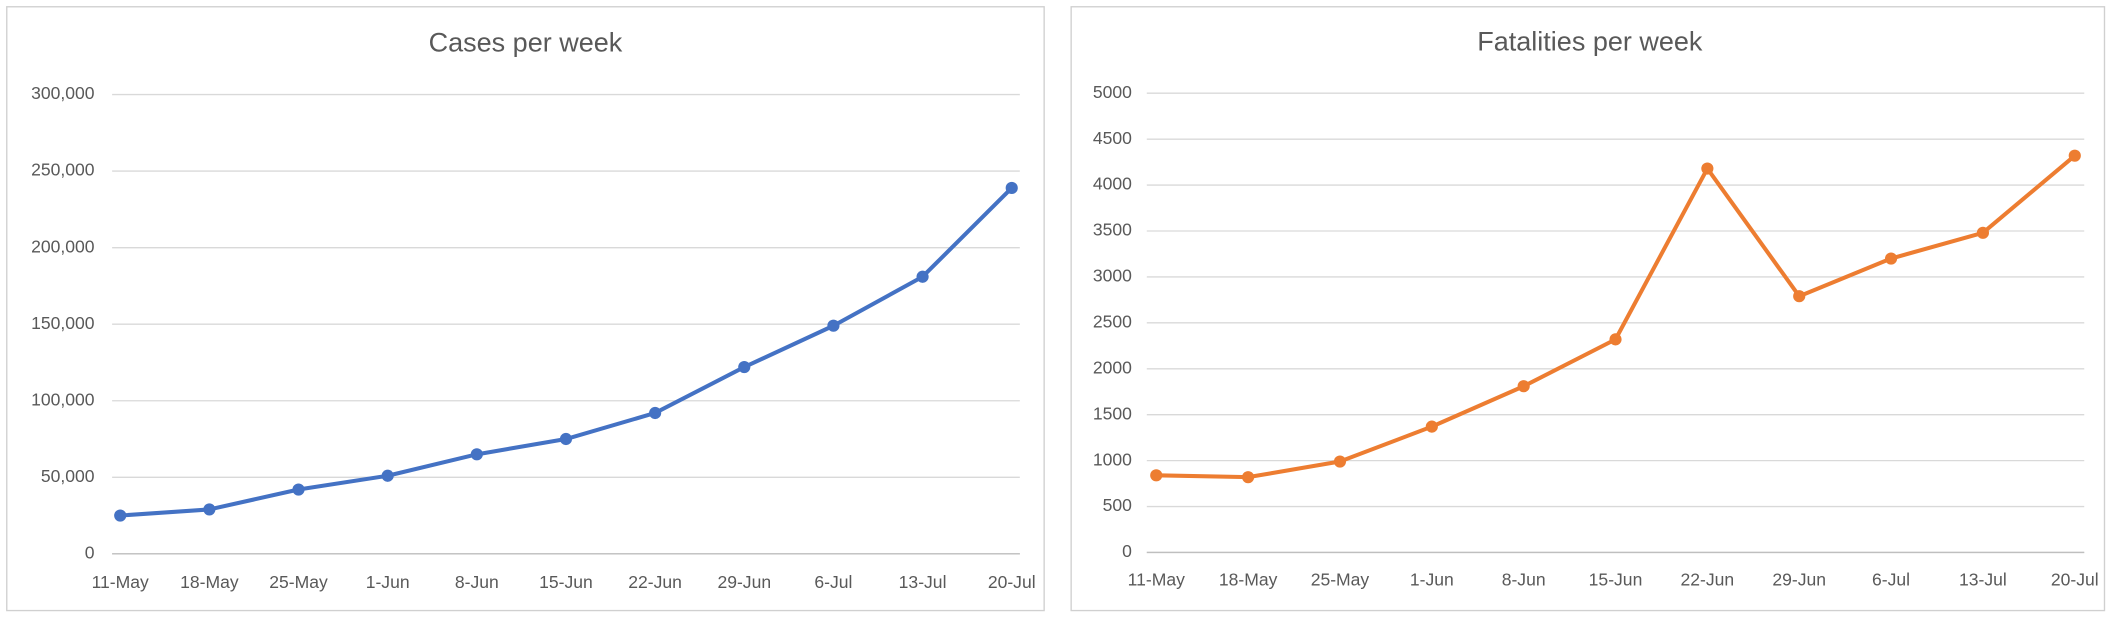 Image resolution: width=2118 pixels, height=623 pixels. What do you see at coordinates (1112, 413) in the screenshot?
I see `y-tick-label: 1500` at bounding box center [1112, 413].